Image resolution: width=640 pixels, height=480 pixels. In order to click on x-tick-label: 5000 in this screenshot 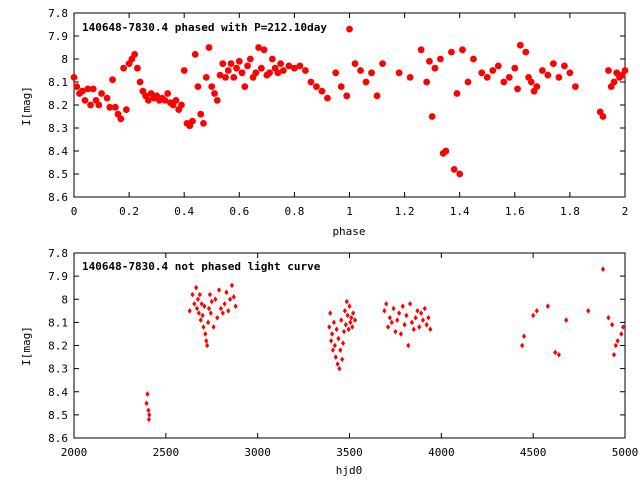, I will do `click(625, 452)`.